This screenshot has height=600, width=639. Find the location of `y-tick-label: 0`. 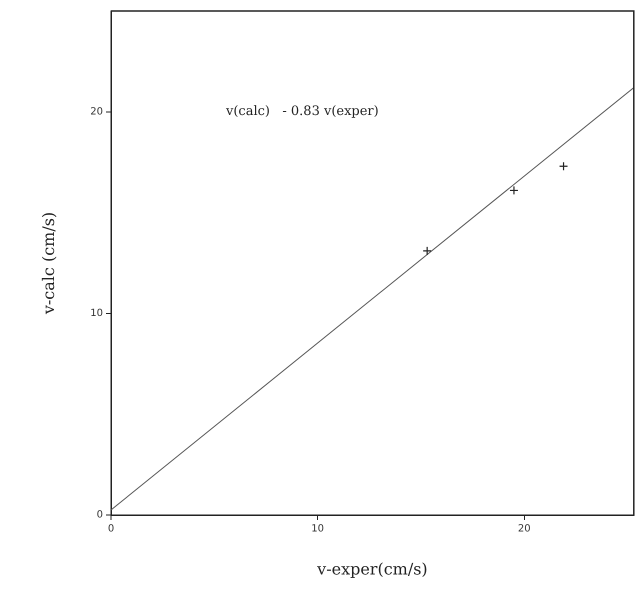

y-tick-label: 0 is located at coordinates (99, 515).